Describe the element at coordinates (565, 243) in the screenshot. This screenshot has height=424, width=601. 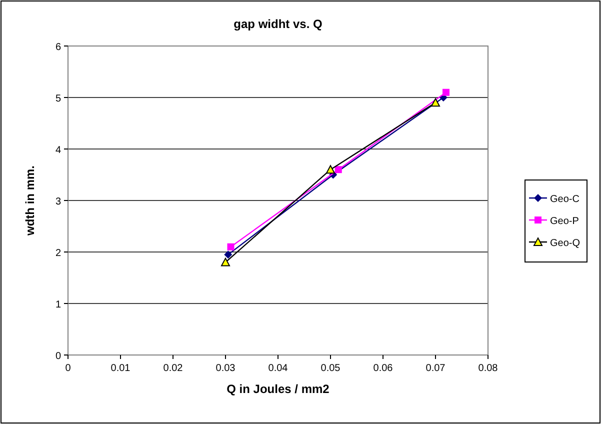
I see `legend-label: Geo-Q` at that location.